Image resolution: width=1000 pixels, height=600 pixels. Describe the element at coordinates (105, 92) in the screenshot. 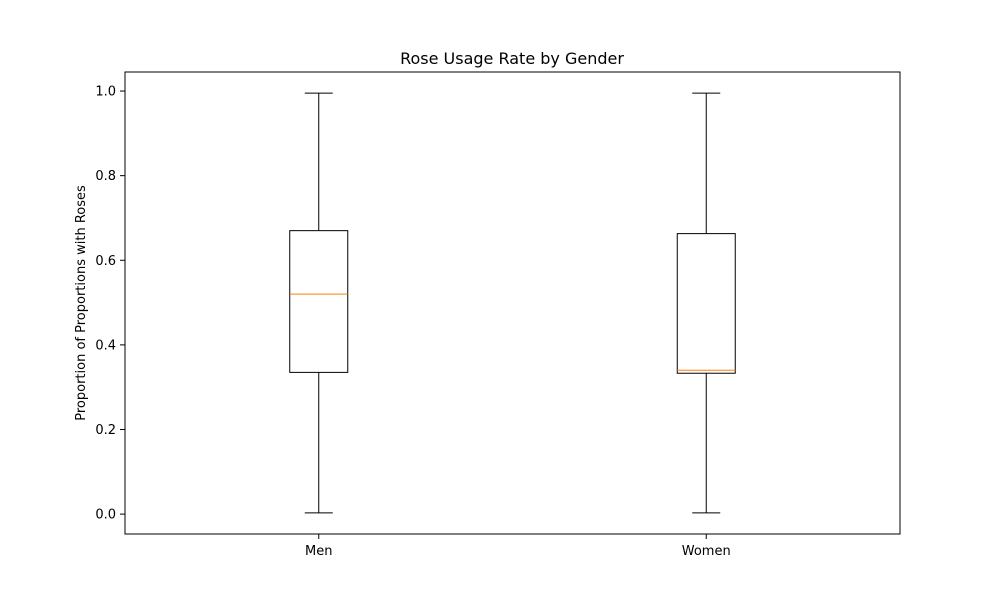

I see `y-tick-label: 1.0` at that location.